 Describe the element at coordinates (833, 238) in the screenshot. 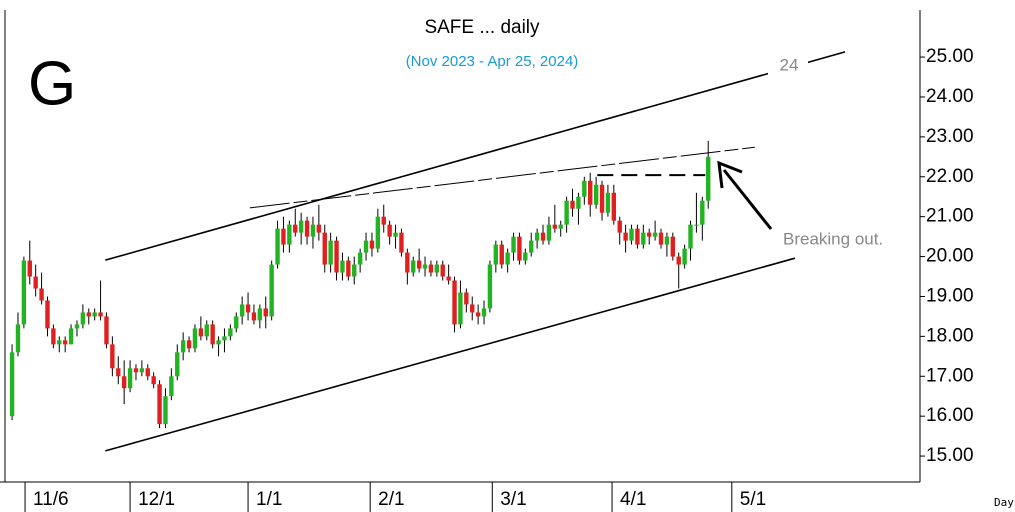

I see `annotation: Breaking out.` at that location.